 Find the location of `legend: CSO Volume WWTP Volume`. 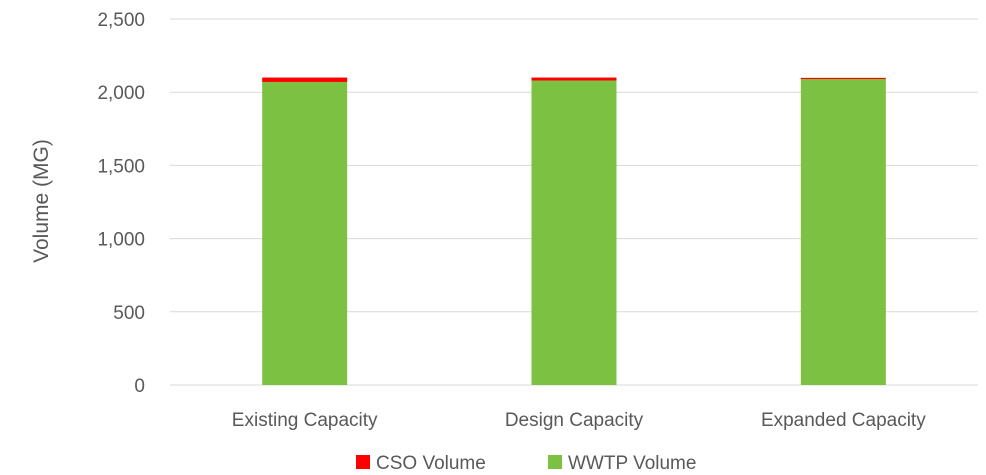

legend: CSO Volume WWTP Volume is located at coordinates (526, 463).